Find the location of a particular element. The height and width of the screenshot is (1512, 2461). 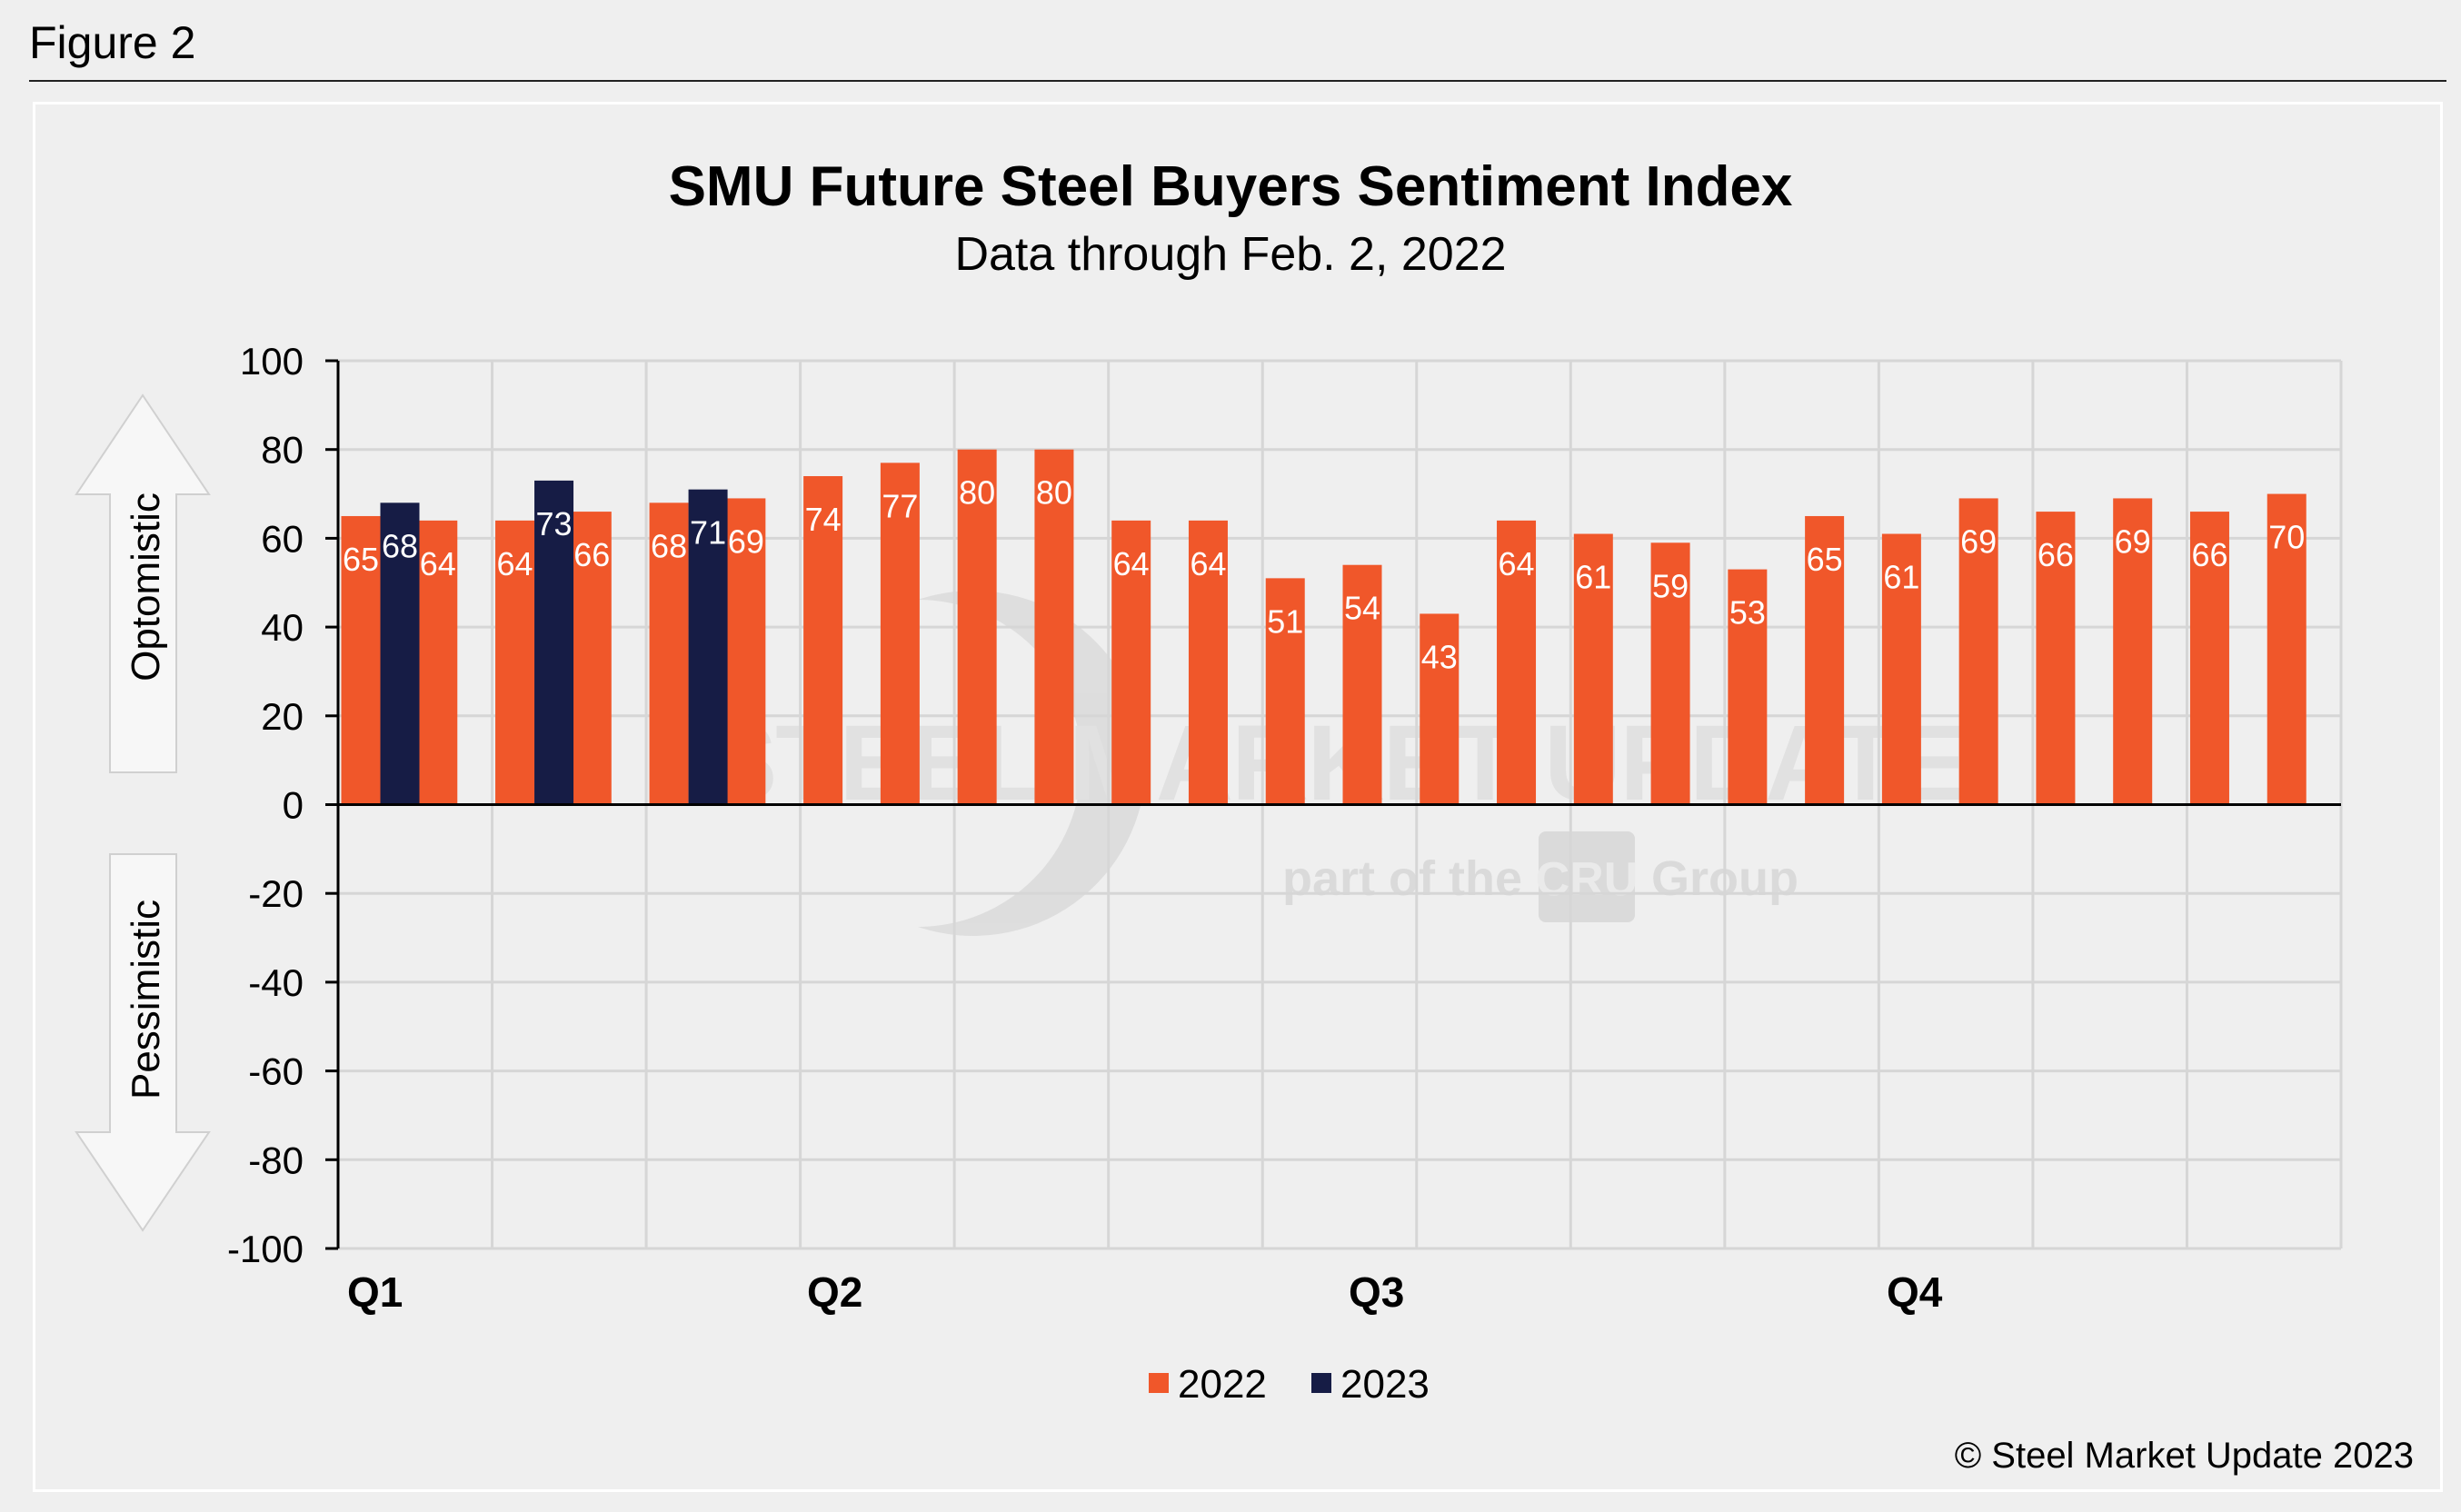

y-tick-label: 80 is located at coordinates (282, 450).